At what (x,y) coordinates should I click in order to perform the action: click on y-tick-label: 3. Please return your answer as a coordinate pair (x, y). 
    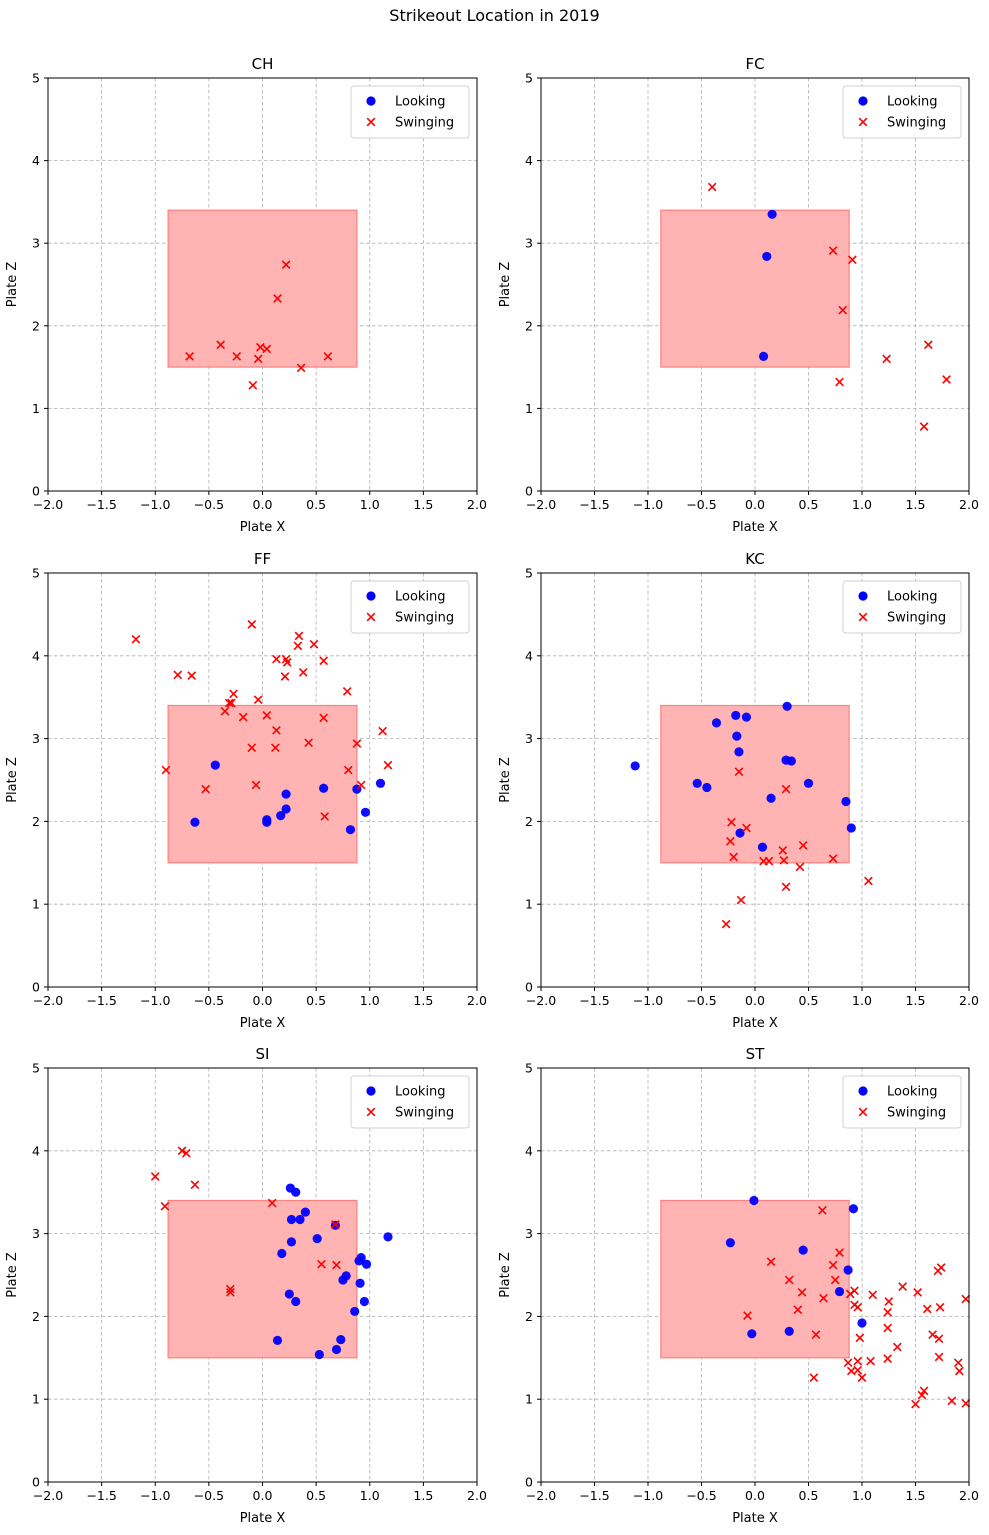
    Looking at the image, I should click on (529, 1233).